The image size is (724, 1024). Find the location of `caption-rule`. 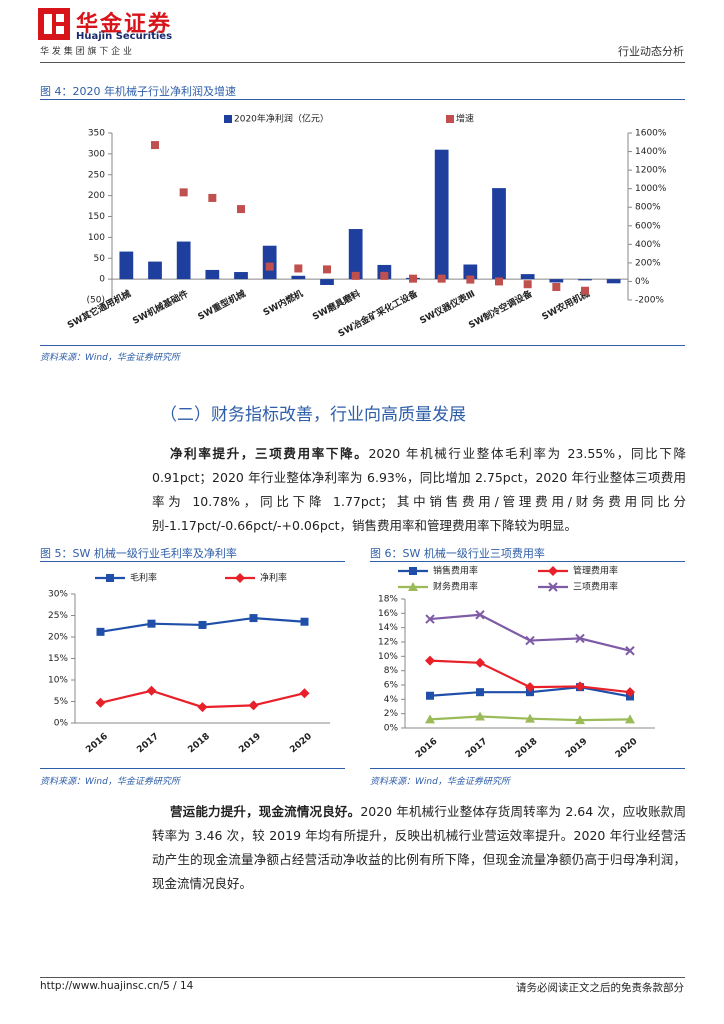

caption-rule is located at coordinates (527, 561).